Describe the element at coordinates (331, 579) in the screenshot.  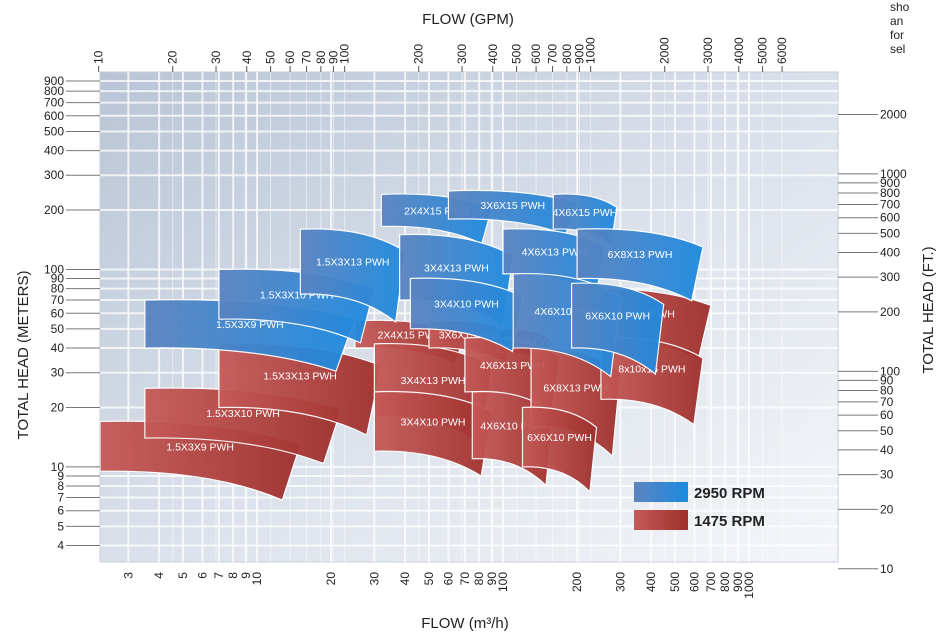
I see `x-bottom-tick-label: 20` at that location.